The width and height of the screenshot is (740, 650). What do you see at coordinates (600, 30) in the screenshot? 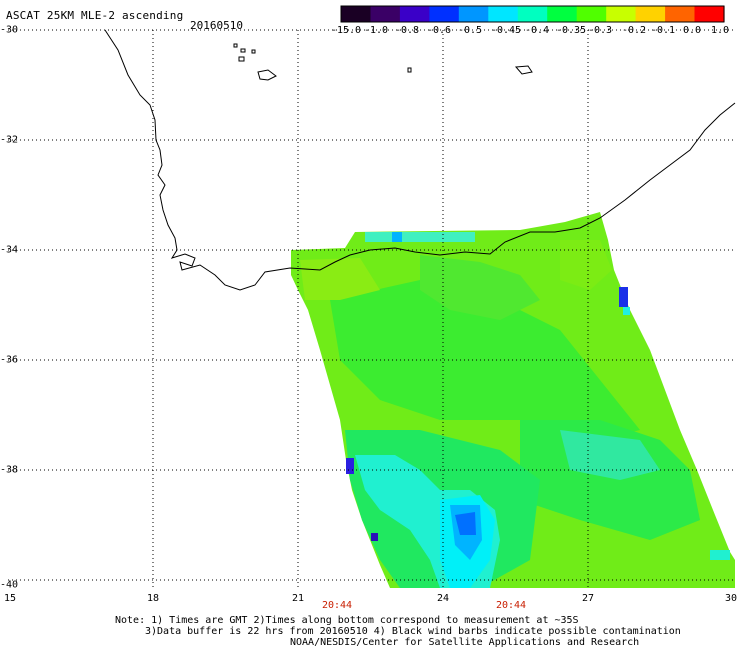
I see `scale-label: -0.3` at bounding box center [600, 30].